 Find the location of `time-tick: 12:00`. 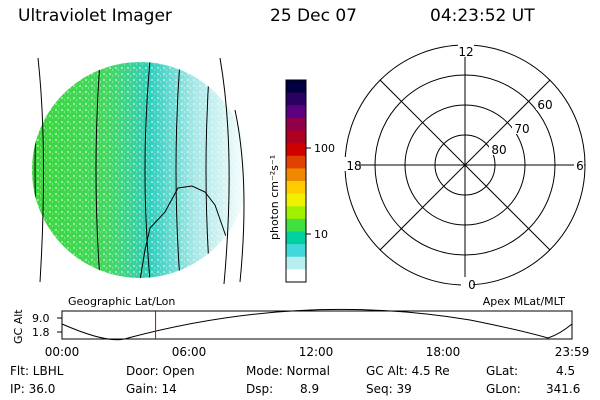

time-tick: 12:00 is located at coordinates (316, 352).